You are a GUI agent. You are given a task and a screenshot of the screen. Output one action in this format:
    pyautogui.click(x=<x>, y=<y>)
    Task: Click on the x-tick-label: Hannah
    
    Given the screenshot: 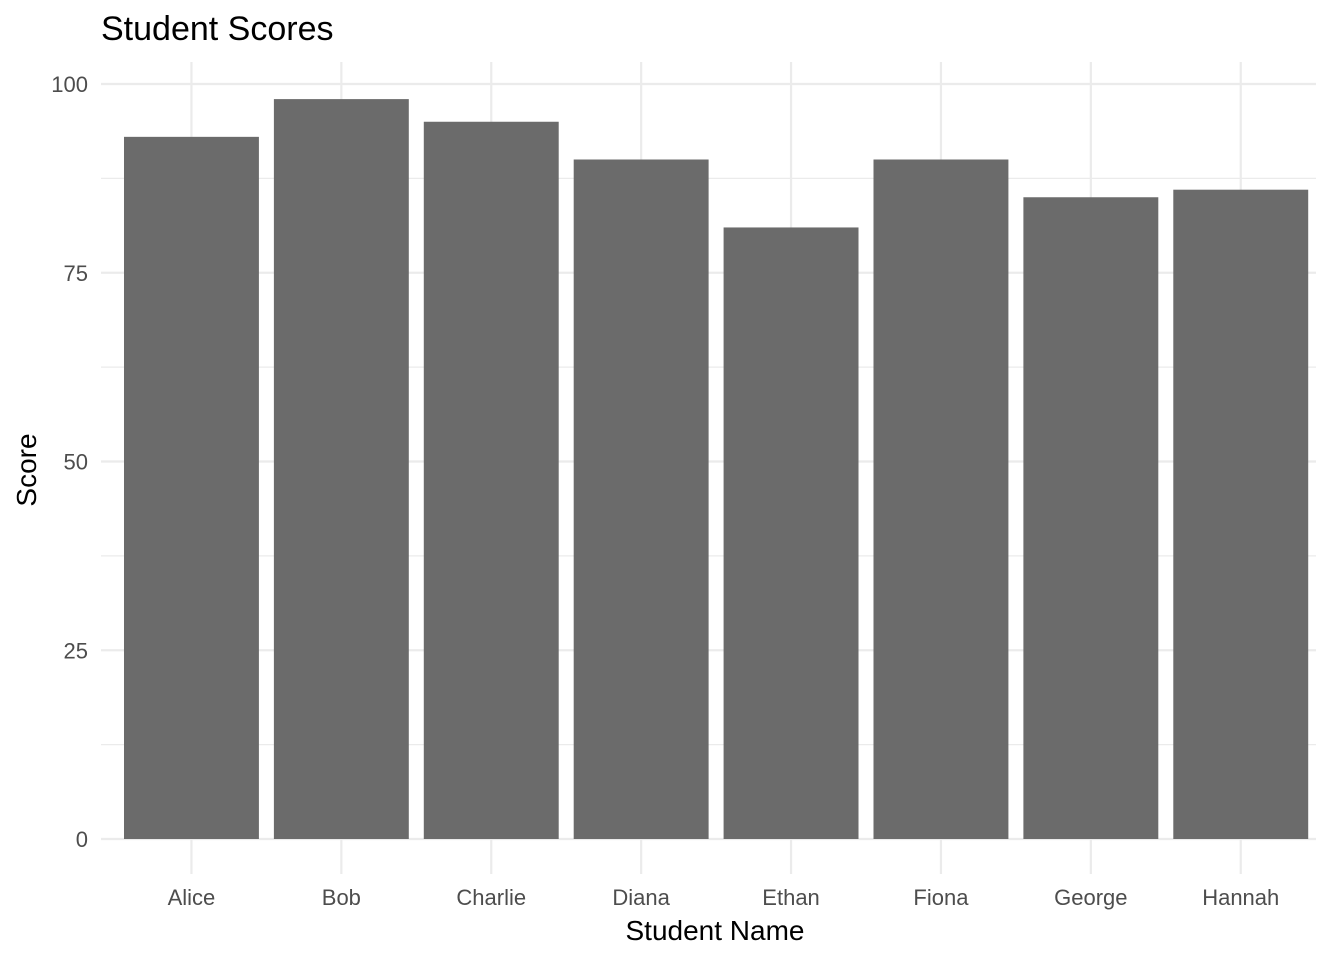 What is the action you would take?
    pyautogui.click(x=1240, y=897)
    